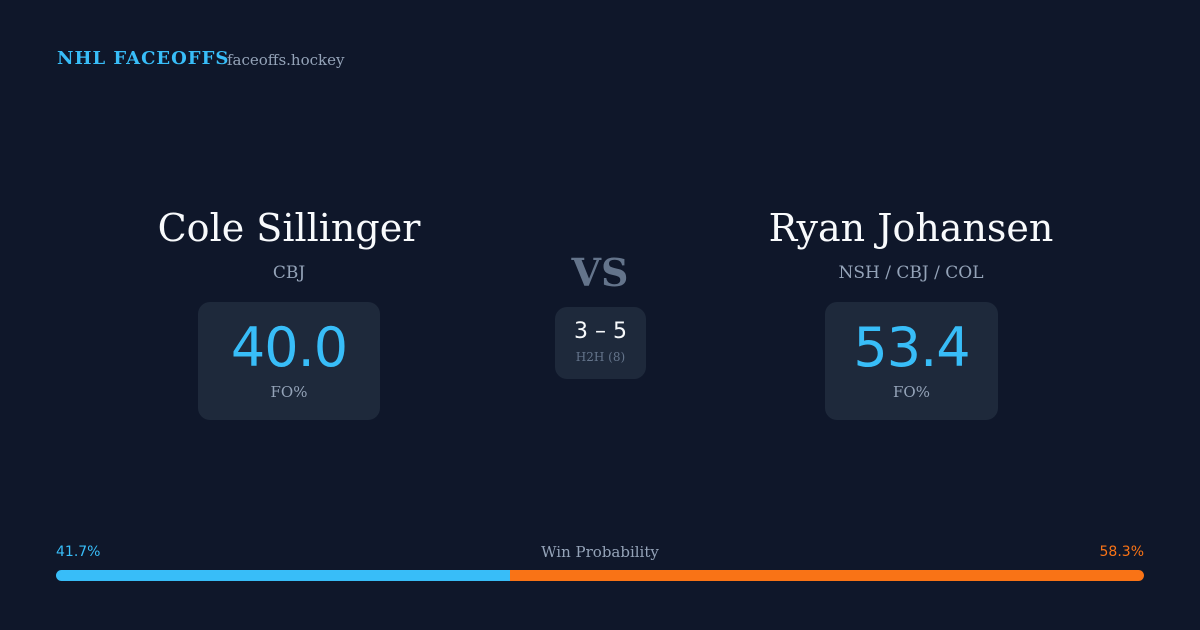  What do you see at coordinates (826, 575) in the screenshot?
I see `right-bar` at bounding box center [826, 575].